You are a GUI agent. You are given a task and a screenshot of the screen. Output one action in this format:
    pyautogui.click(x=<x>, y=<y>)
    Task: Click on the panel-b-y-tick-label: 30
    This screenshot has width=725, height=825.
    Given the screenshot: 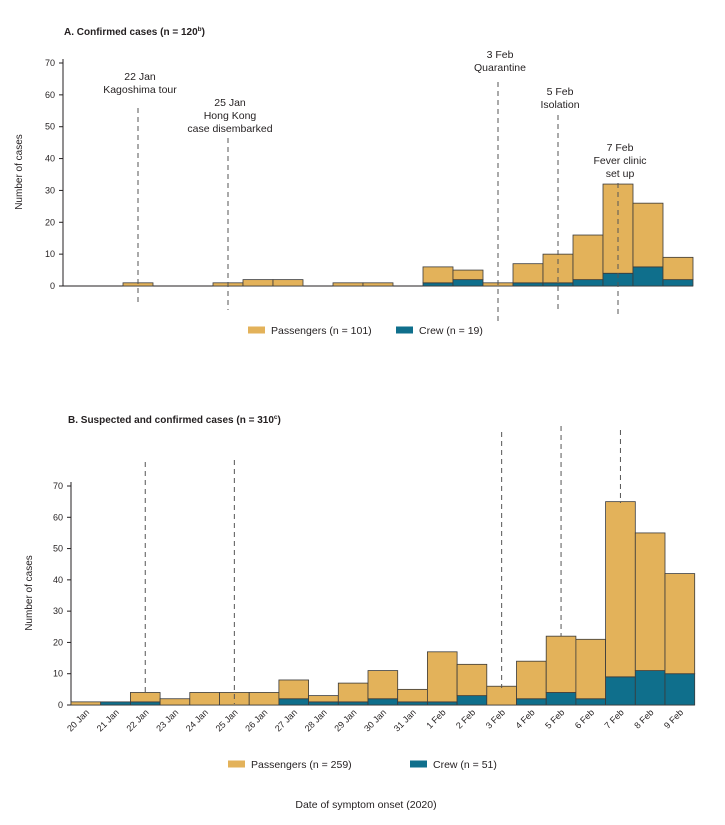 What is the action you would take?
    pyautogui.click(x=58, y=611)
    